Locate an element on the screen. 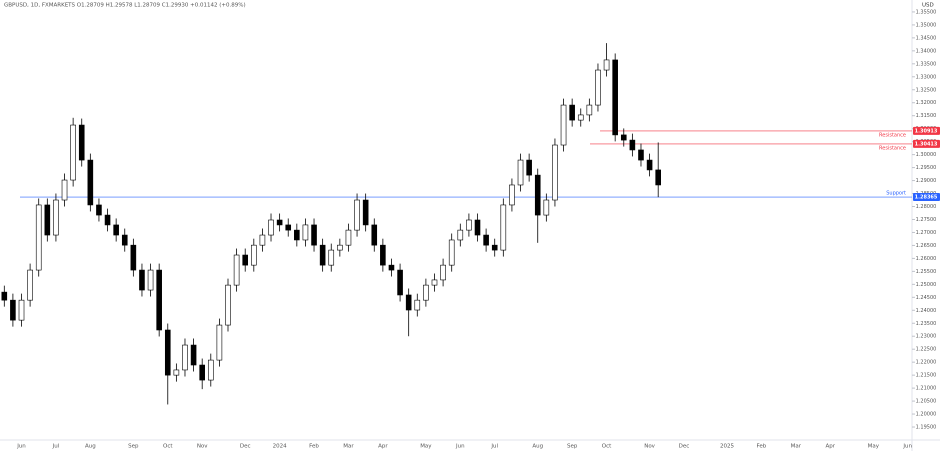 This screenshot has width=940, height=451. y-tick-label: 1.23500 is located at coordinates (926, 324).